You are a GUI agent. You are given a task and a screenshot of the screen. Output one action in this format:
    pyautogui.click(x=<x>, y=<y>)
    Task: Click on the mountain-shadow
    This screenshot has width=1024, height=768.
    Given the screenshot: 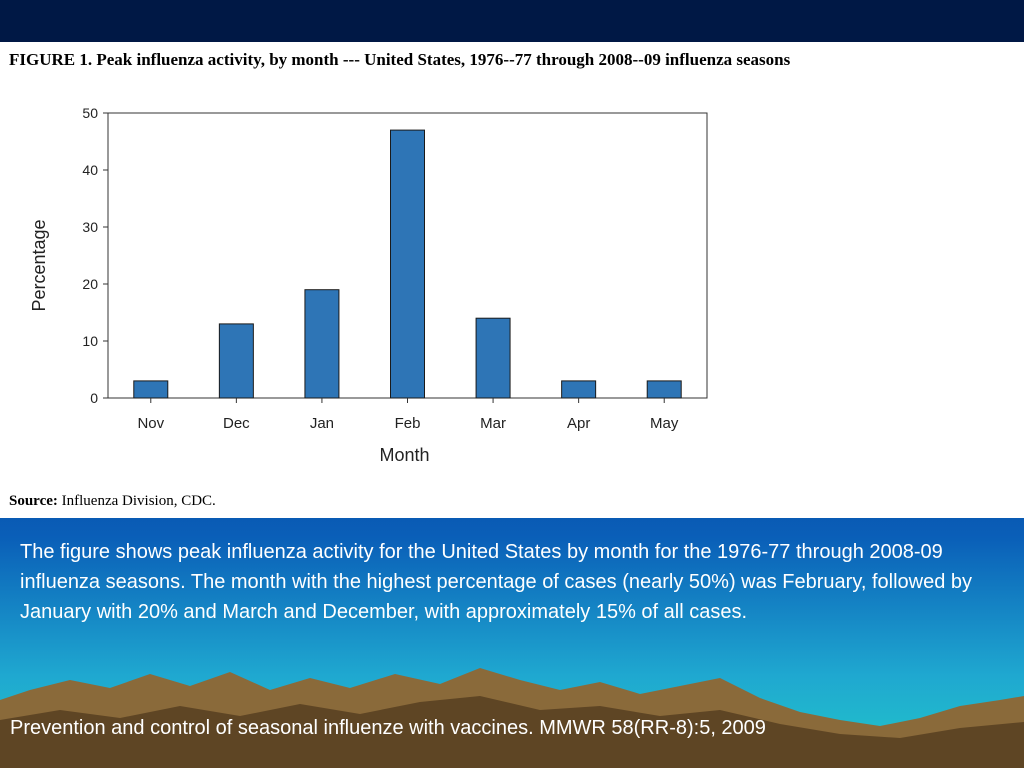 What is the action you would take?
    pyautogui.click(x=512, y=732)
    